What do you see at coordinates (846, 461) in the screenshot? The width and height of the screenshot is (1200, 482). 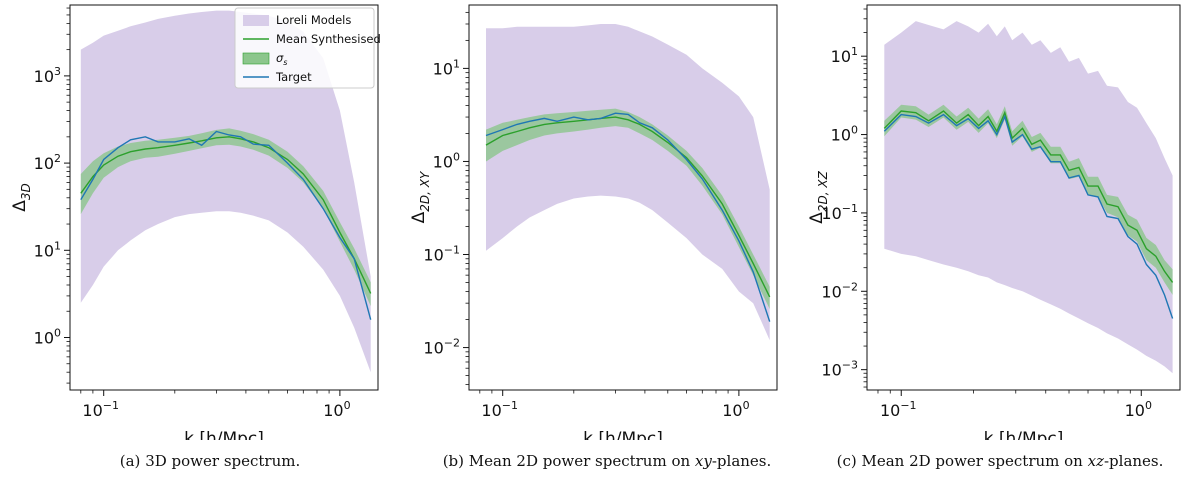 I see `caption-c-label: (c)` at bounding box center [846, 461].